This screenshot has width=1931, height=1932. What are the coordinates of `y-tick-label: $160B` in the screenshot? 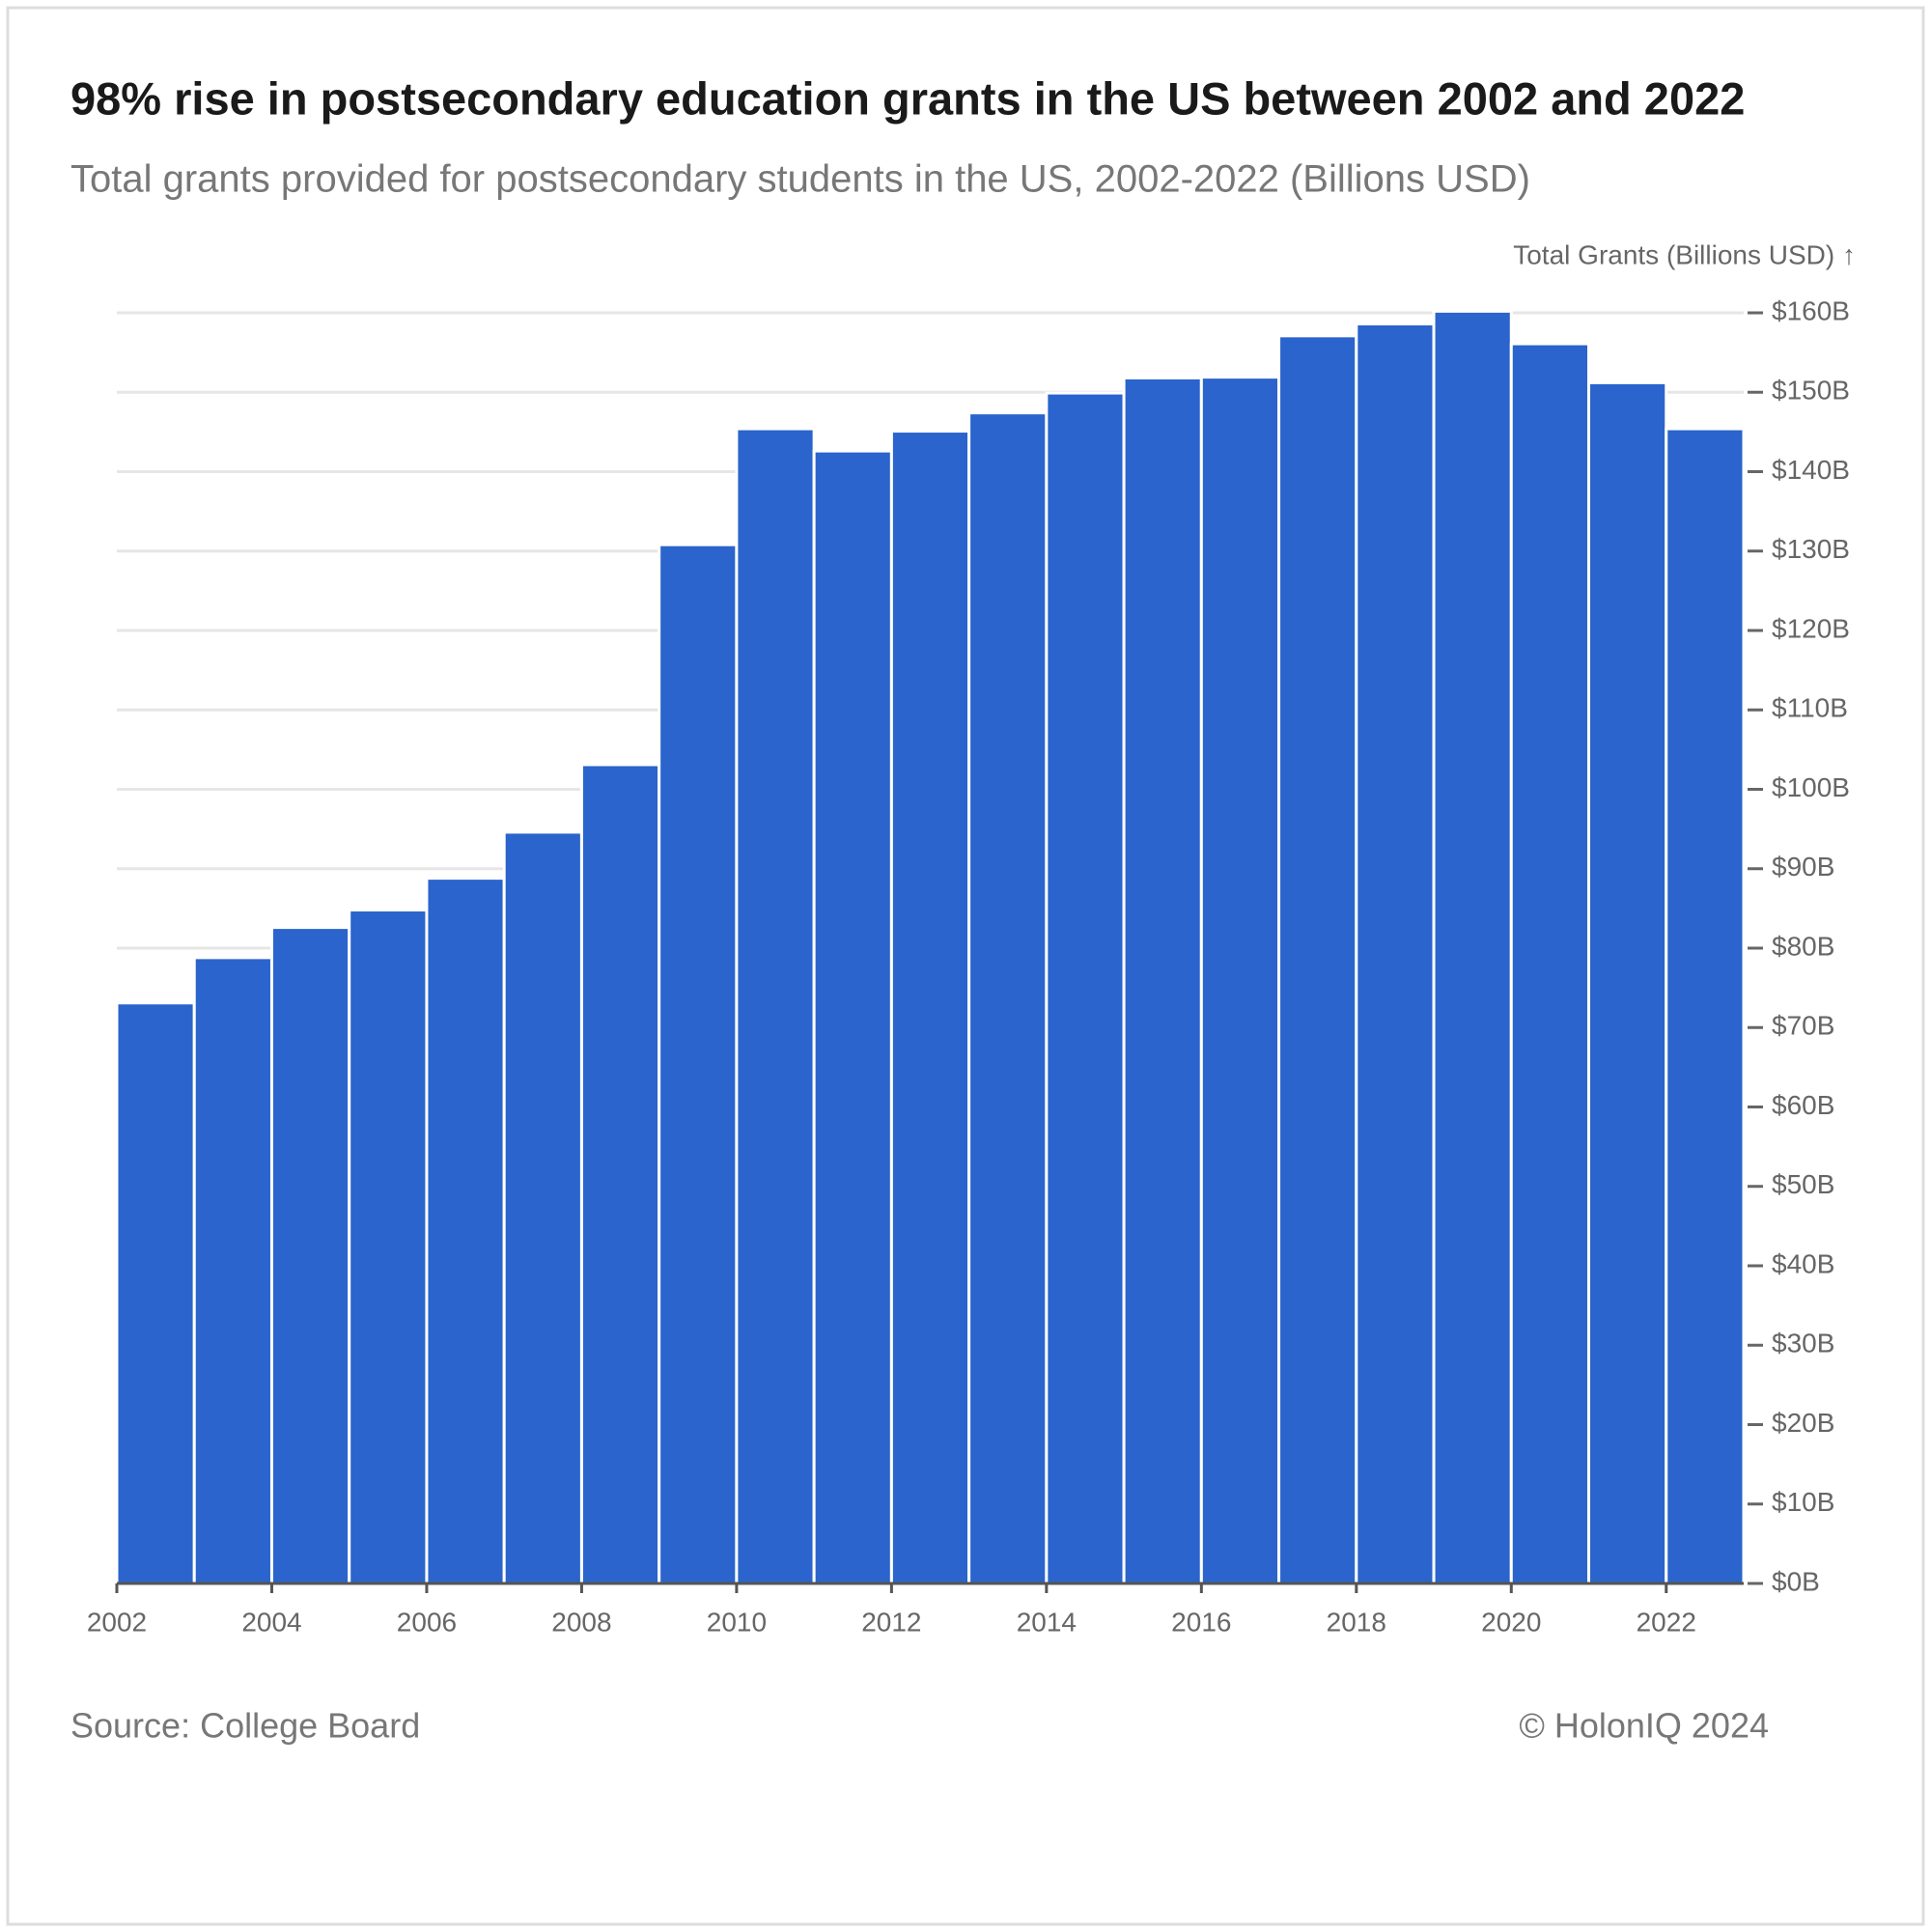 It's located at (1811, 310).